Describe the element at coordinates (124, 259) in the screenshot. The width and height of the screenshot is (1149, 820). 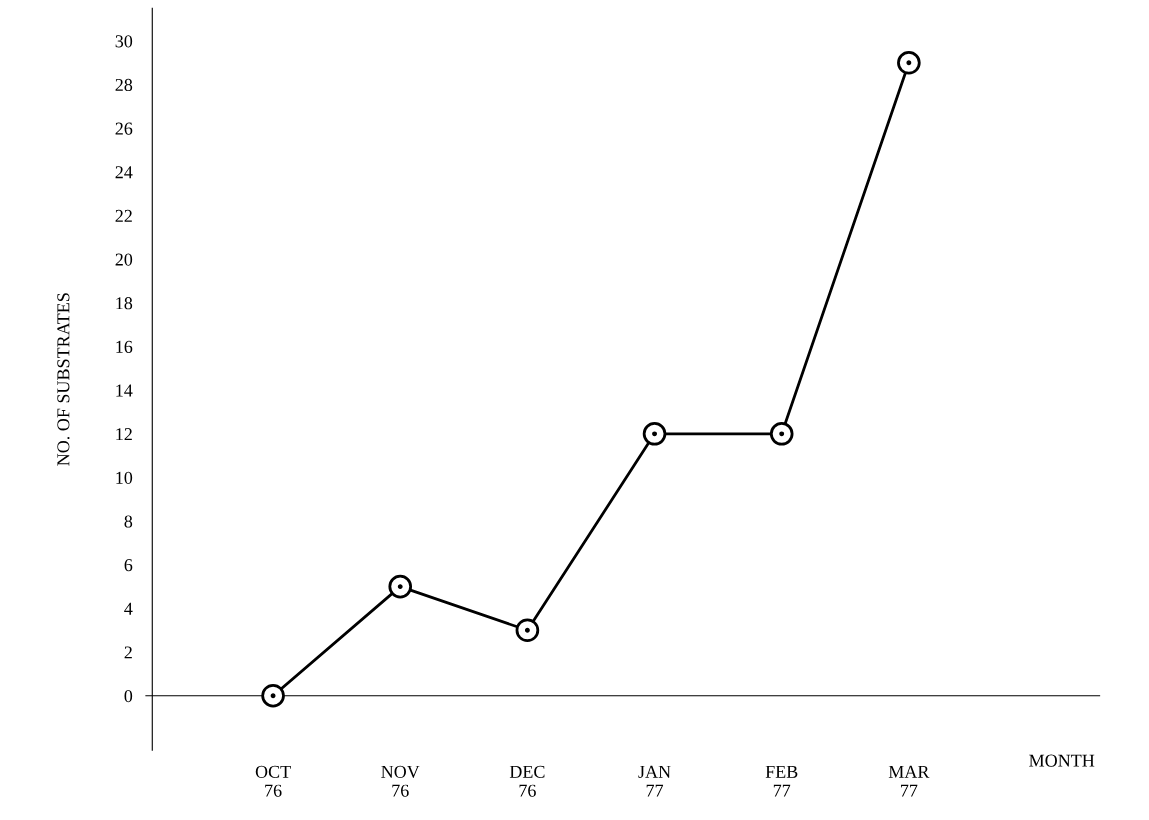
I see `y-tick-label: 20` at that location.